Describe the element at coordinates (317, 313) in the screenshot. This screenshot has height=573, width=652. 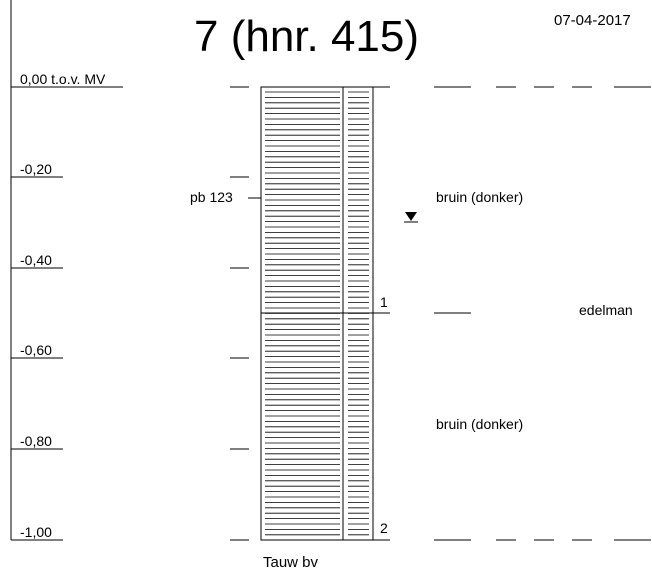
I see `column-hatching` at that location.